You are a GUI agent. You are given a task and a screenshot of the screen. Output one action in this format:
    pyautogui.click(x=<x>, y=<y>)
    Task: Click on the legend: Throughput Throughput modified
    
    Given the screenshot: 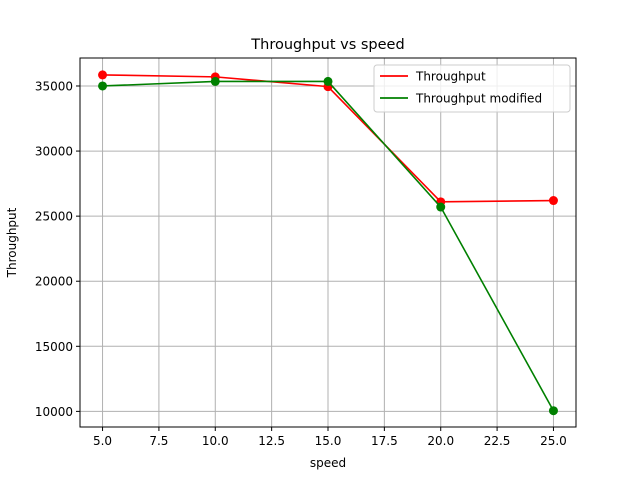 What is the action you would take?
    pyautogui.click(x=472, y=88)
    